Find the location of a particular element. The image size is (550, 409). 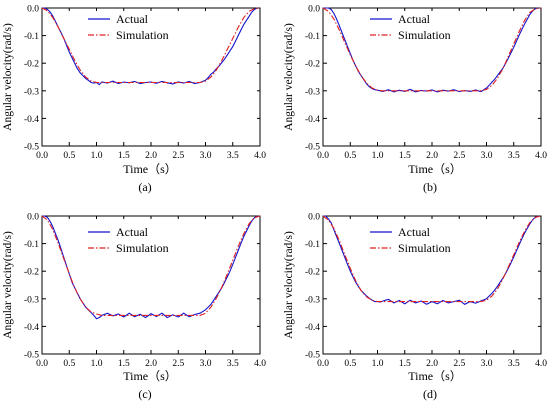

panel-caption: (b) is located at coordinates (430, 187).